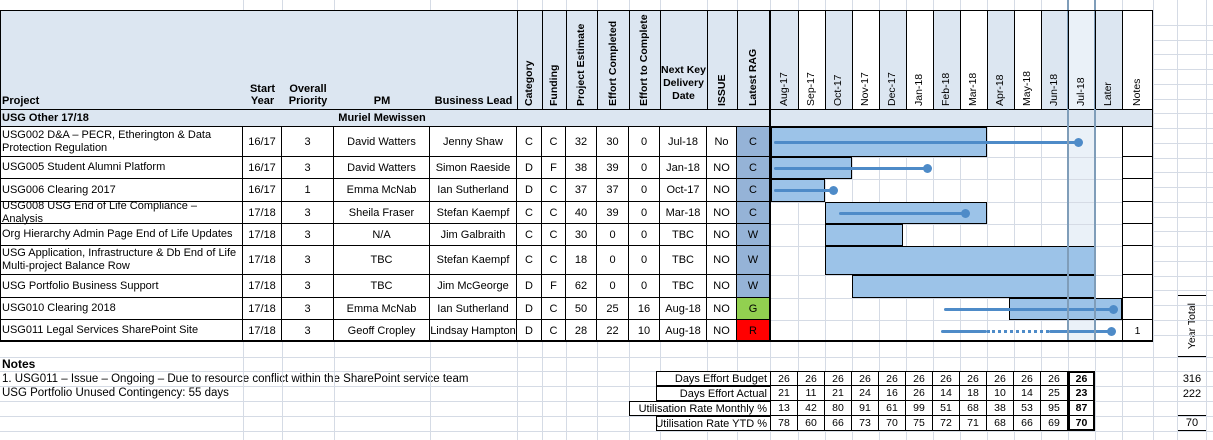  What do you see at coordinates (784, 89) in the screenshot?
I see `col-header-month: Aug-17` at bounding box center [784, 89].